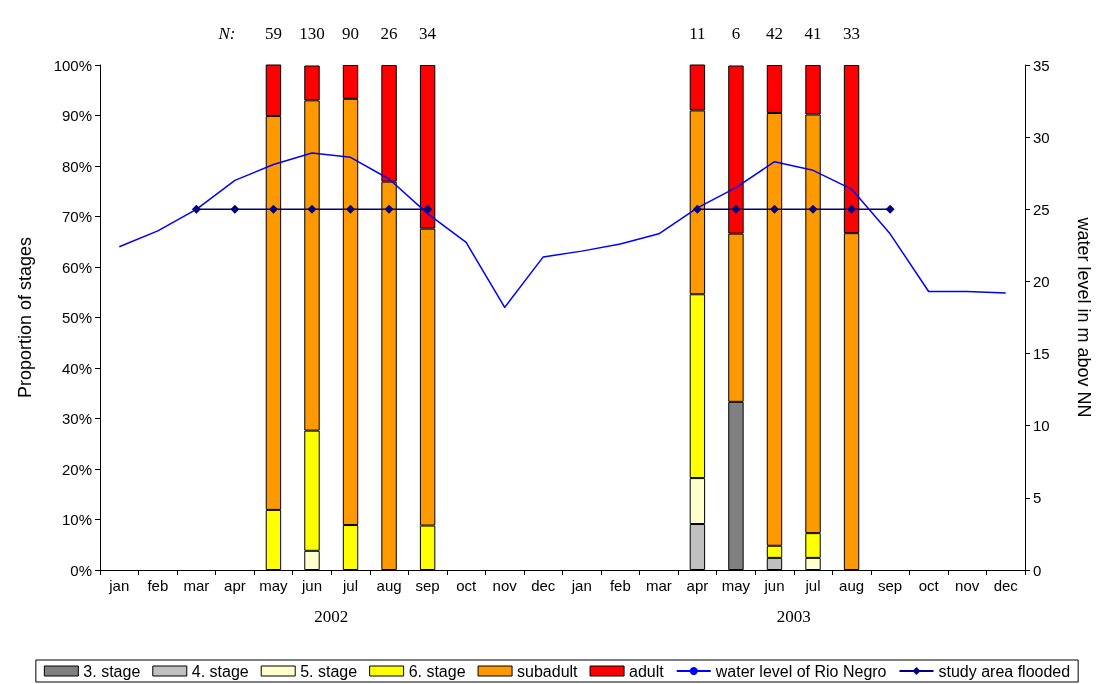 Image resolution: width=1114 pixels, height=684 pixels. I want to click on y2-tick-label: 10, so click(1041, 426).